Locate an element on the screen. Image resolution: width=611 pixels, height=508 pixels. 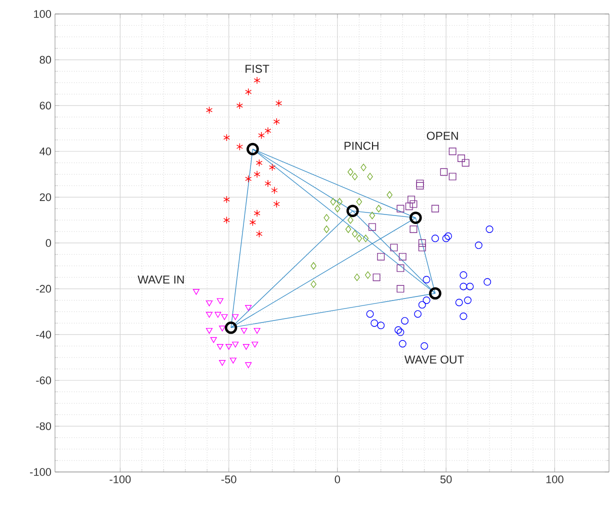
series-label: OPEN is located at coordinates (442, 136).